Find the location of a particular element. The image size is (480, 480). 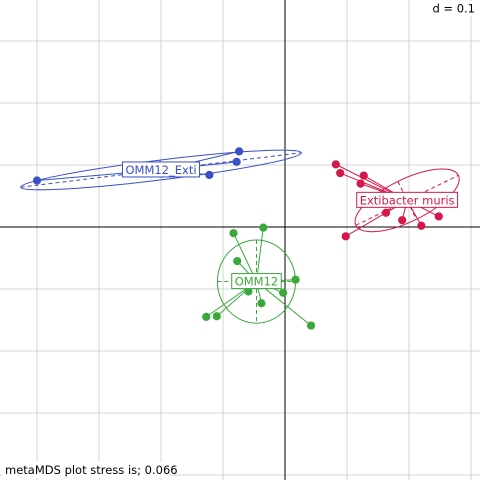

stress-caption-box: metaMDS plot stress is; 0.066 is located at coordinates (90, 470).